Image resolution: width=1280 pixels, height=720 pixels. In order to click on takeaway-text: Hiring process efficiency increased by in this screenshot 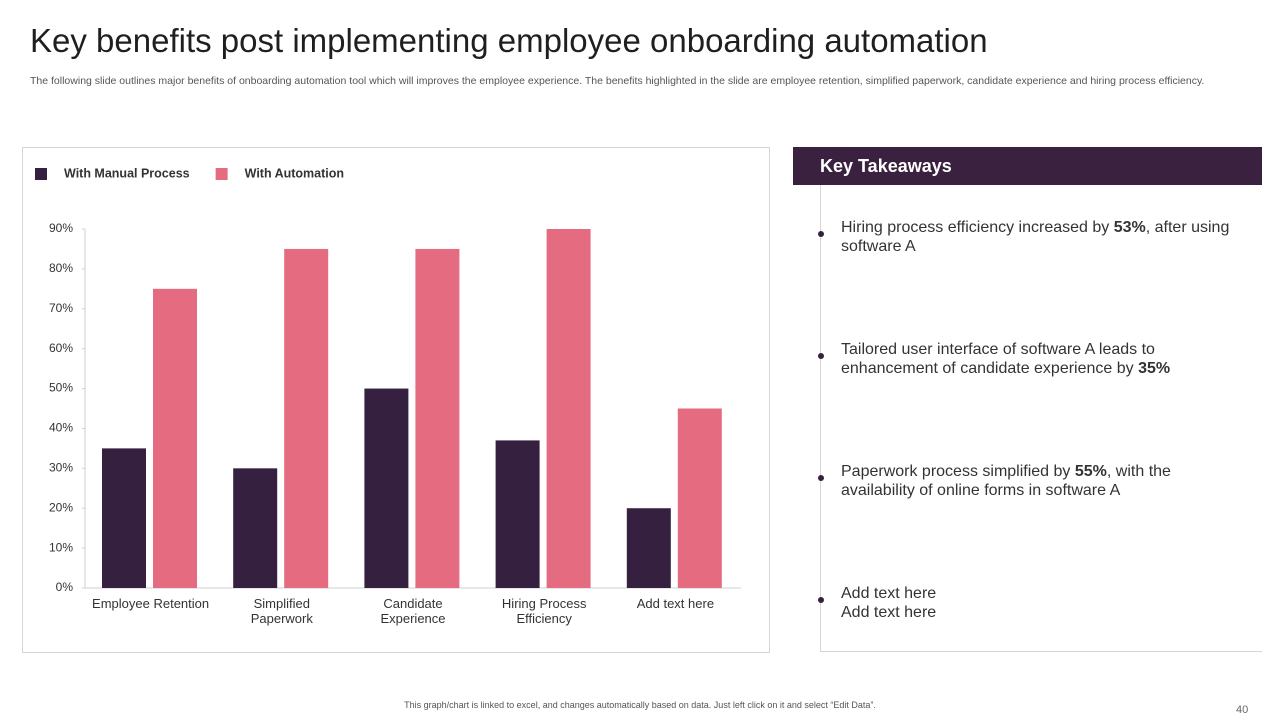, I will do `click(977, 227)`.